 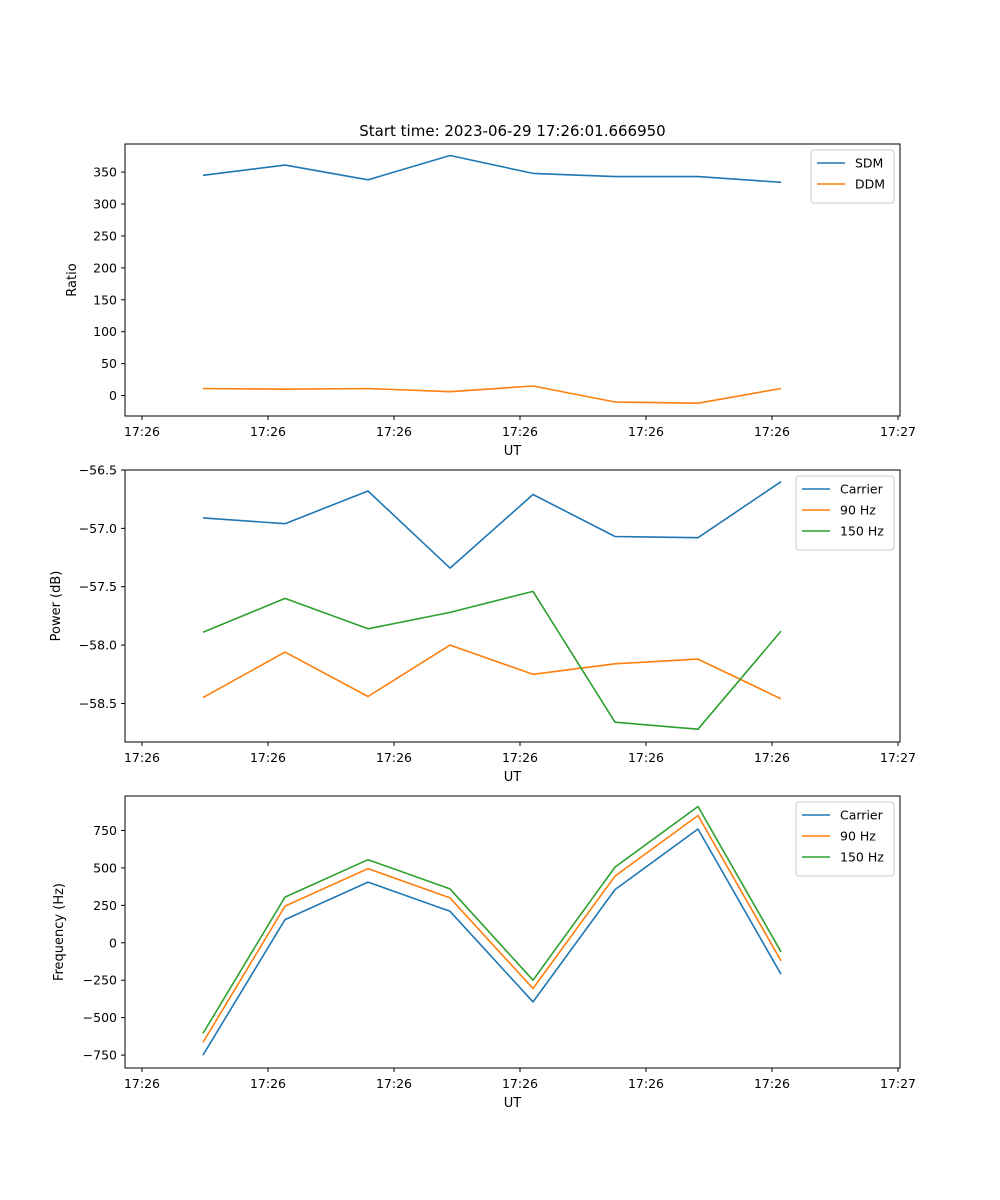 I want to click on legend-label: DDM, so click(x=870, y=184).